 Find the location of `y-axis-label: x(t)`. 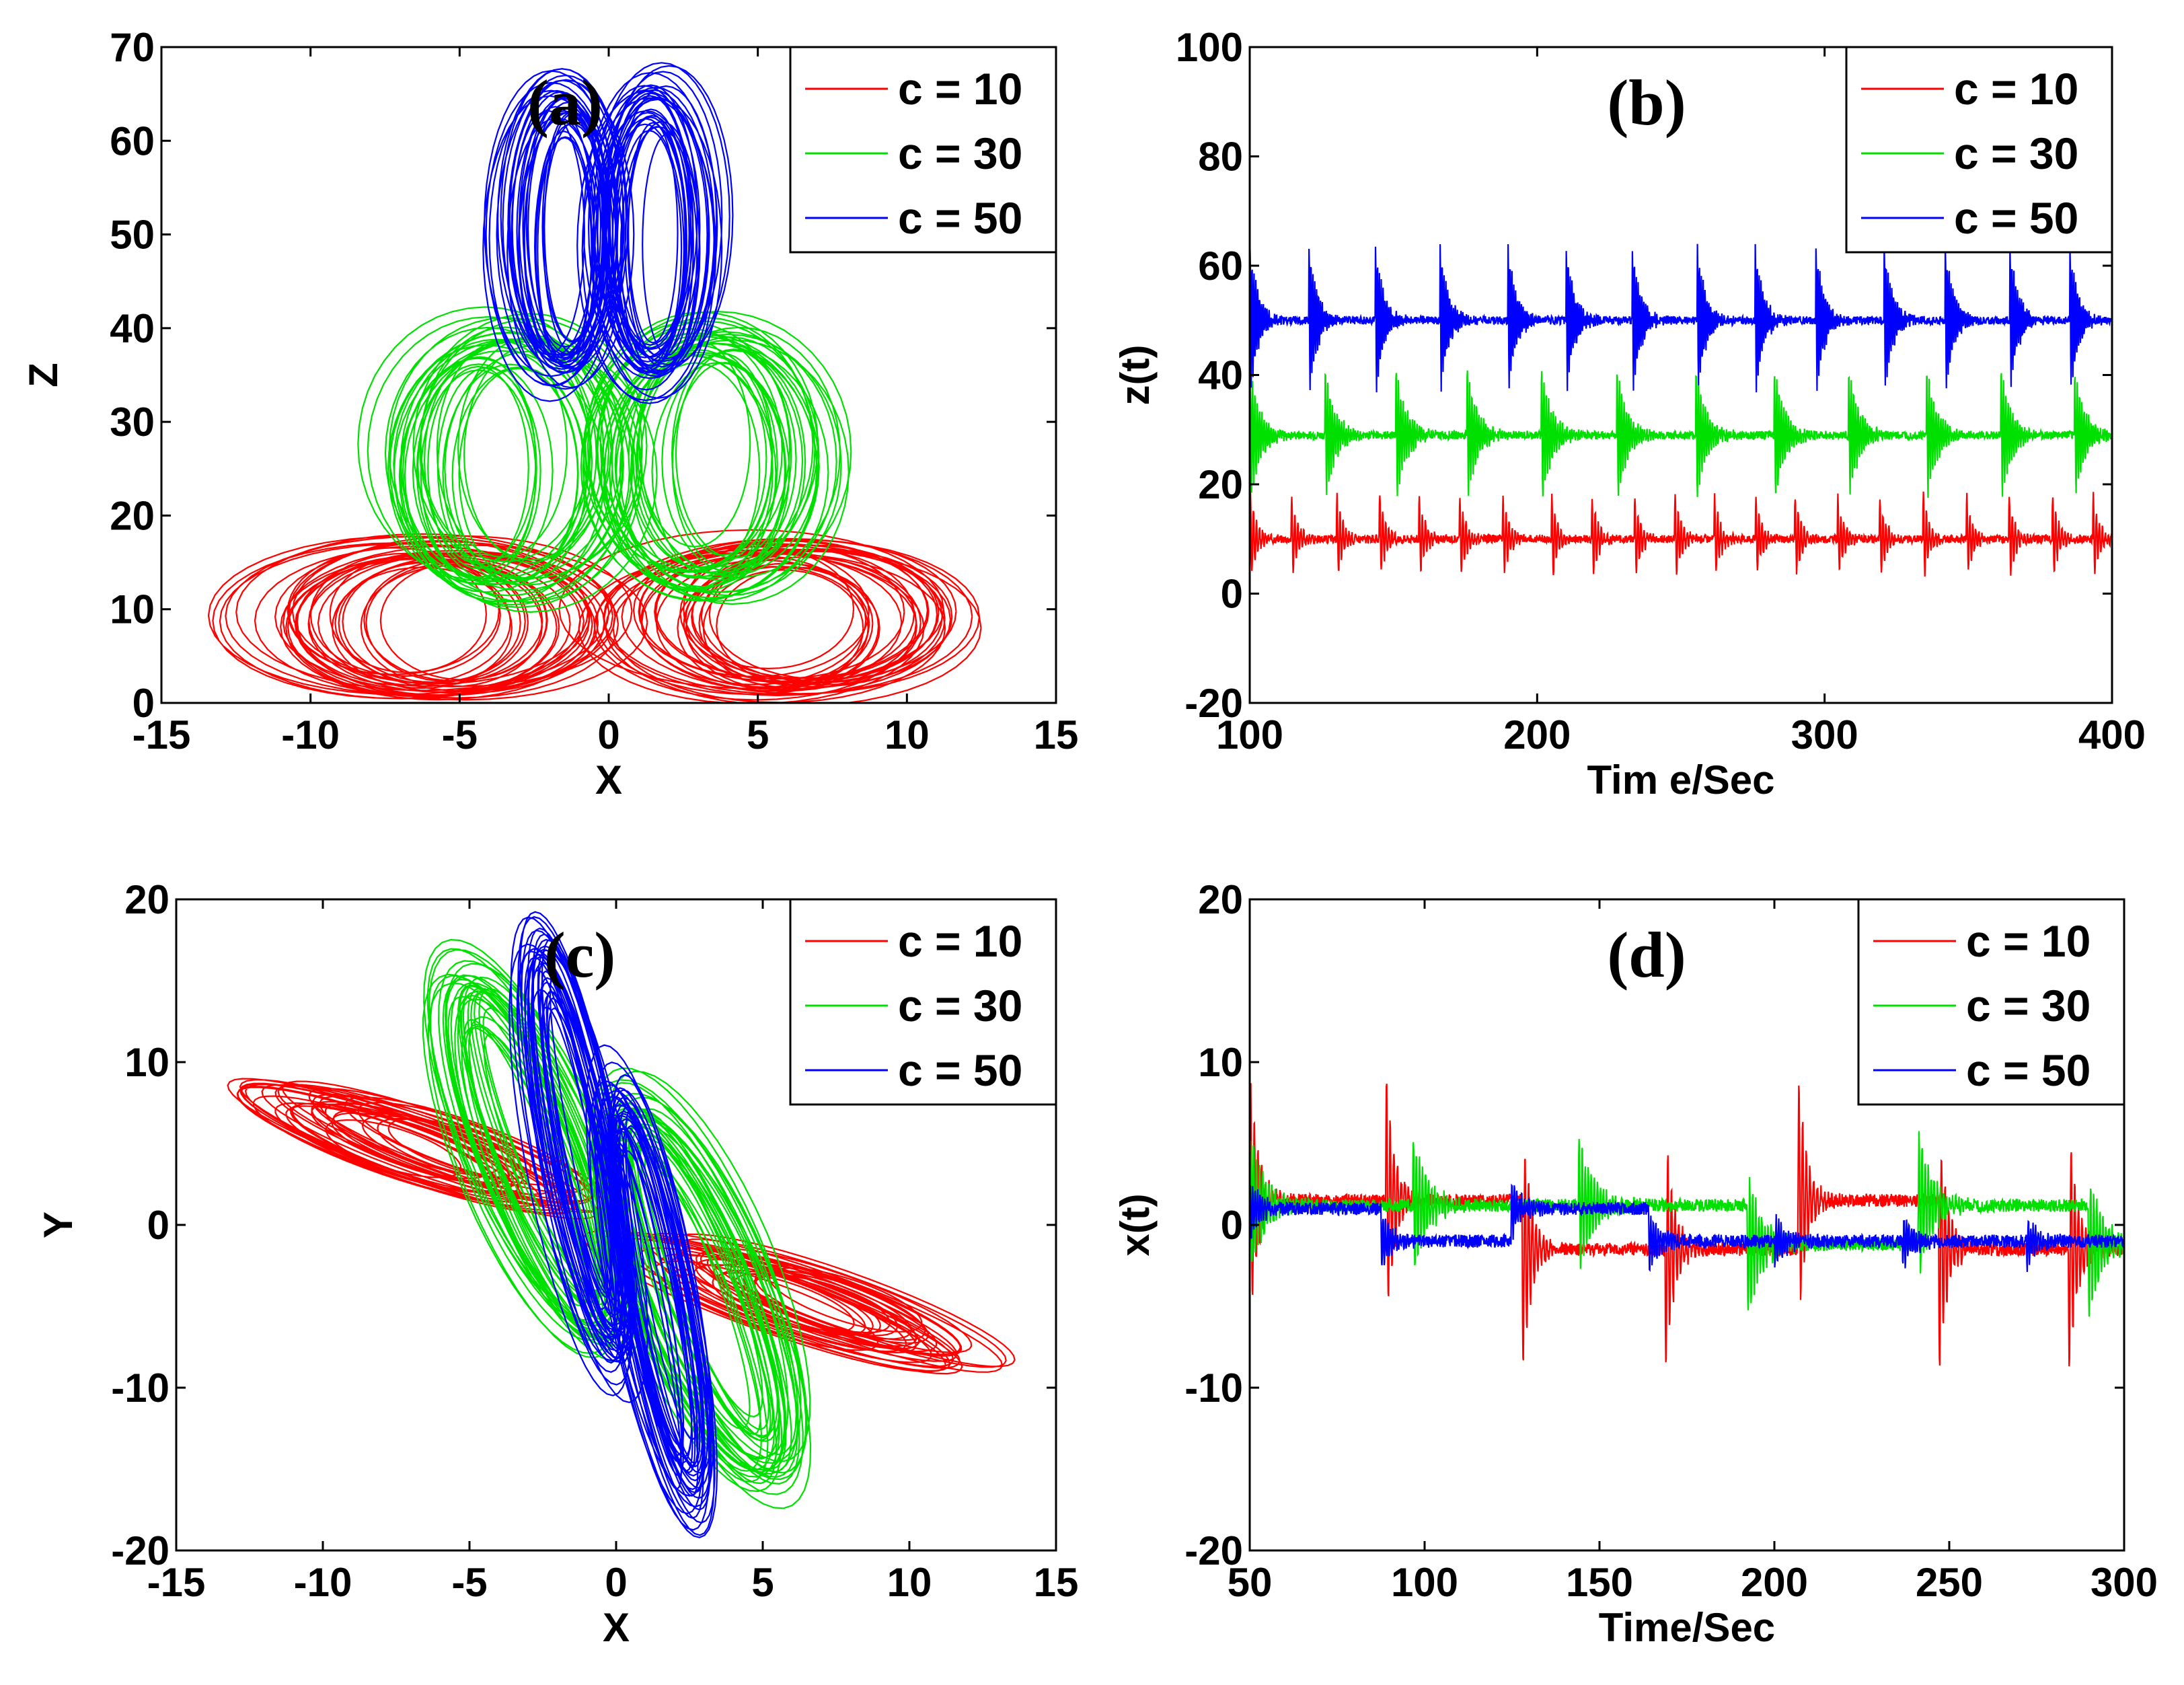

y-axis-label: x(t) is located at coordinates (1135, 1224).